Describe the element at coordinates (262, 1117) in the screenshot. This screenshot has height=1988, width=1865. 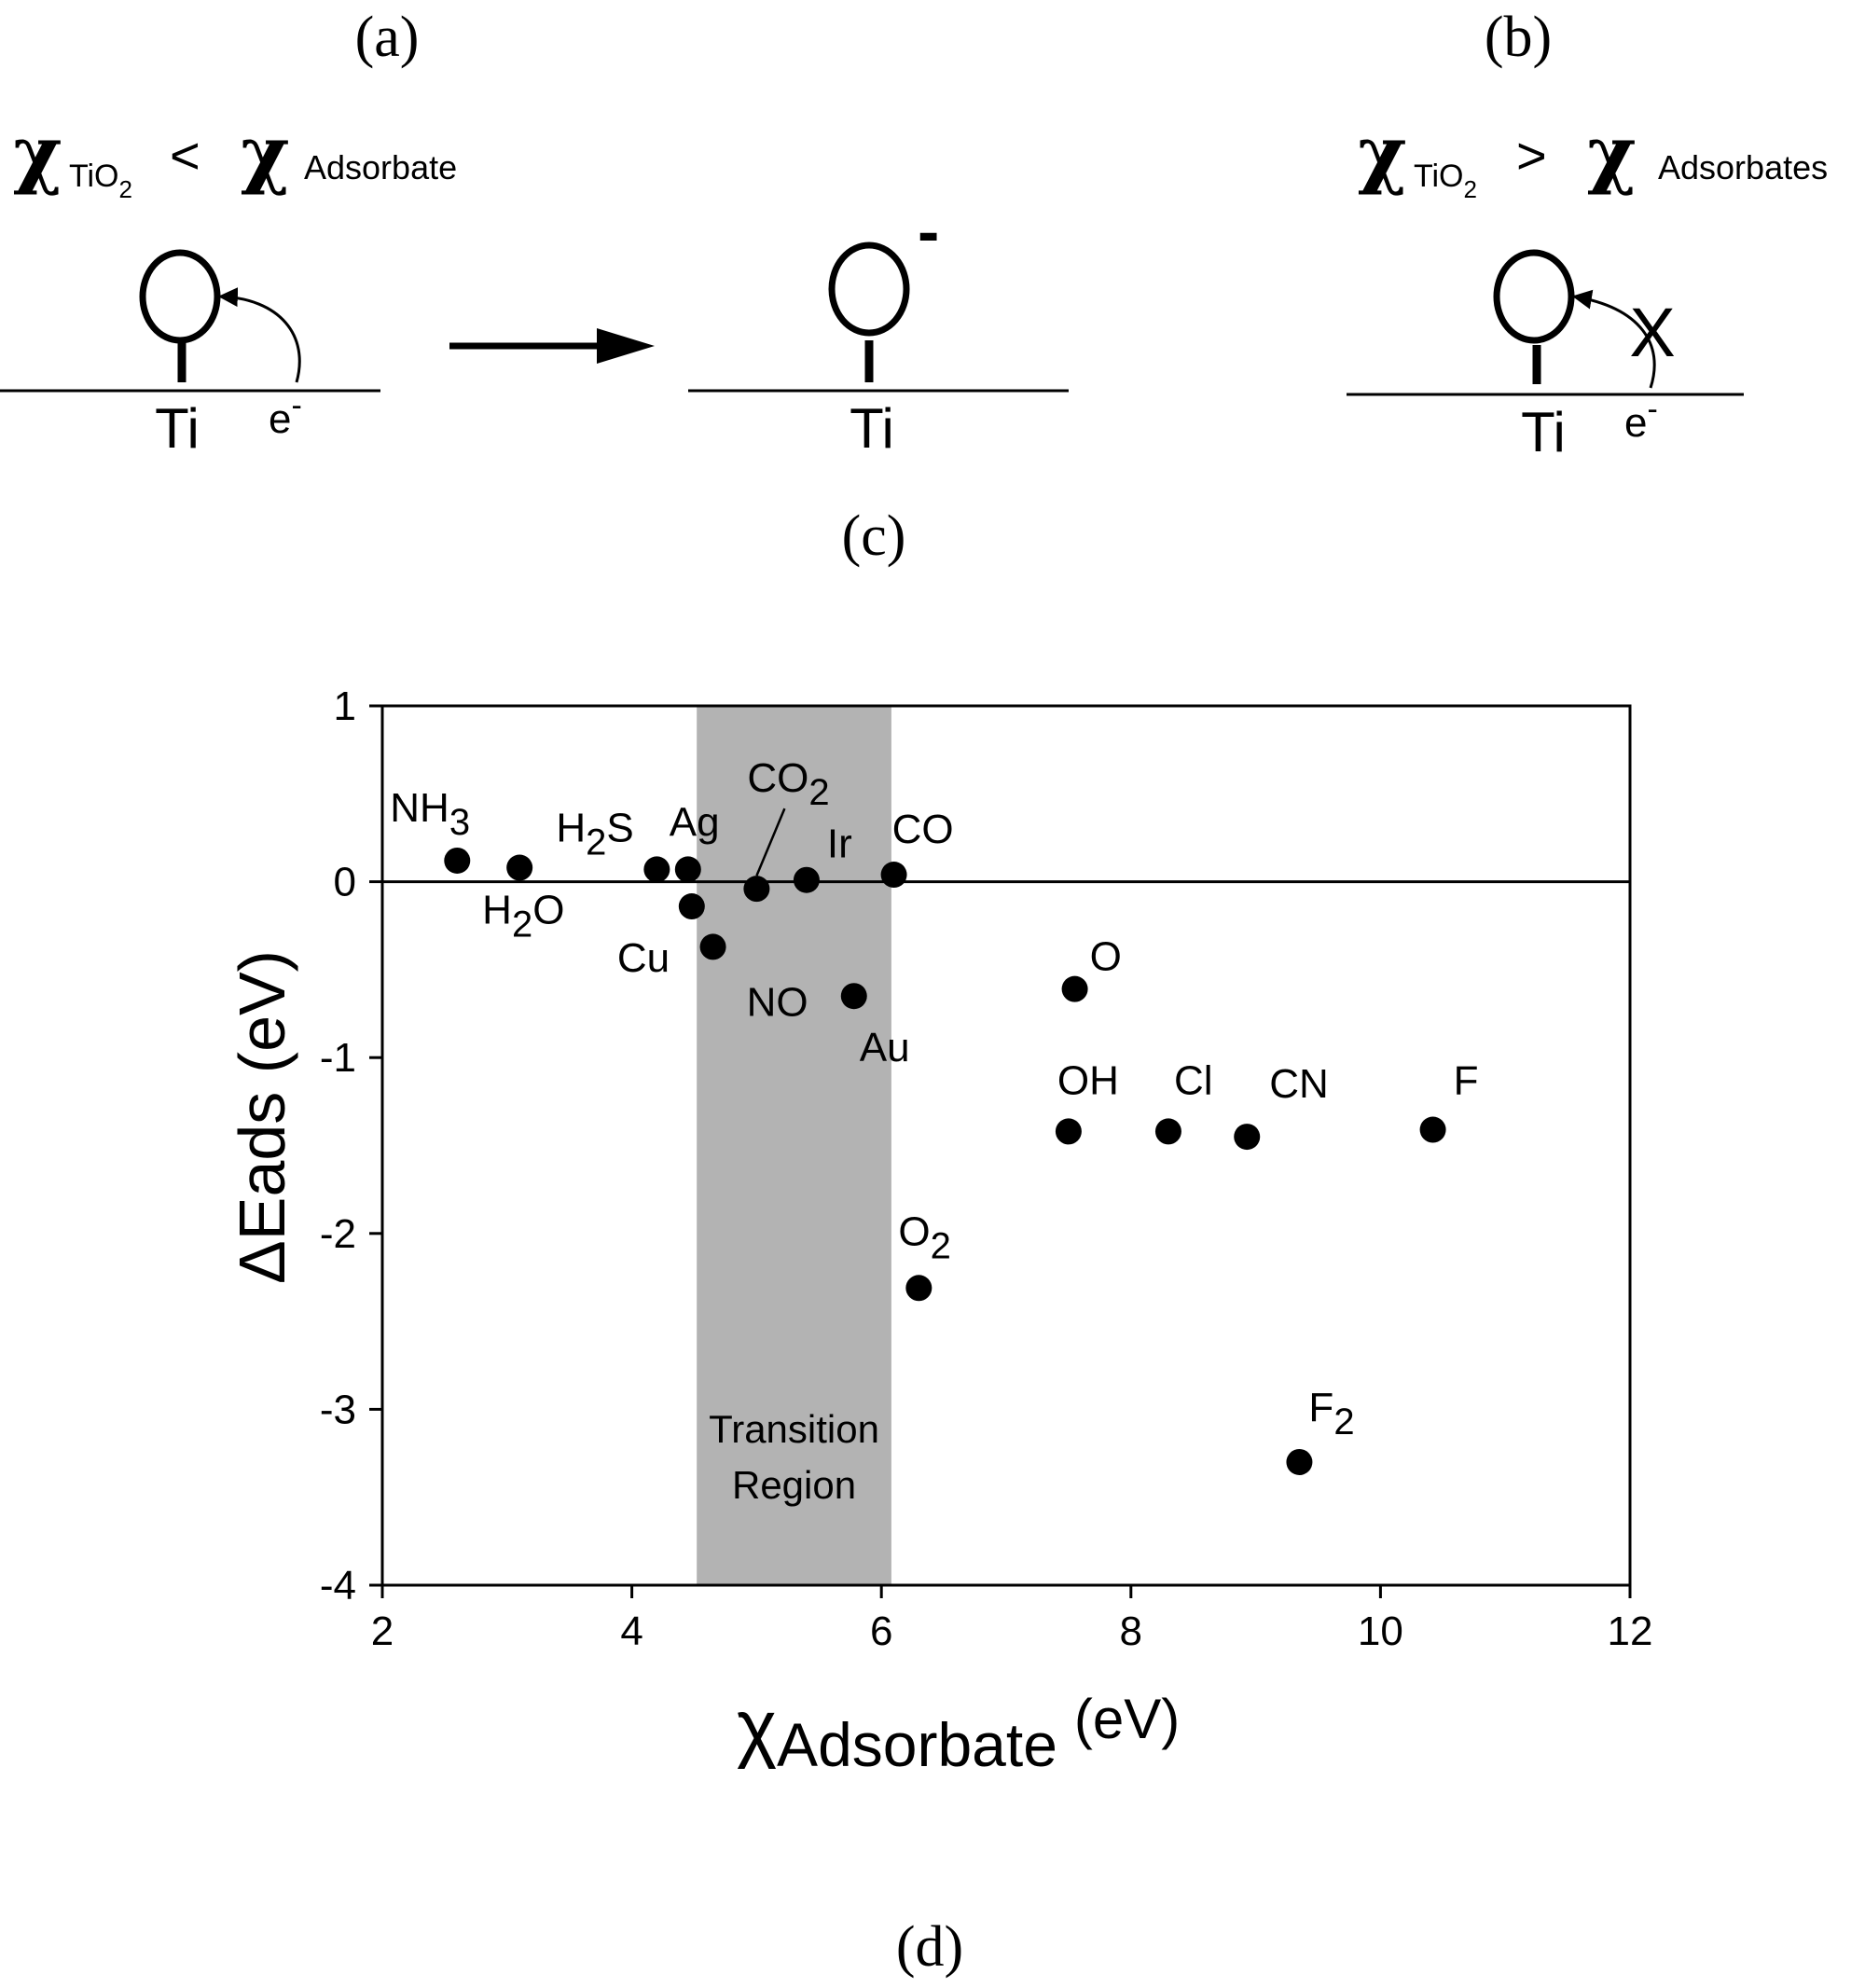
I see `y-axis-label: ΔEads (eV)` at that location.